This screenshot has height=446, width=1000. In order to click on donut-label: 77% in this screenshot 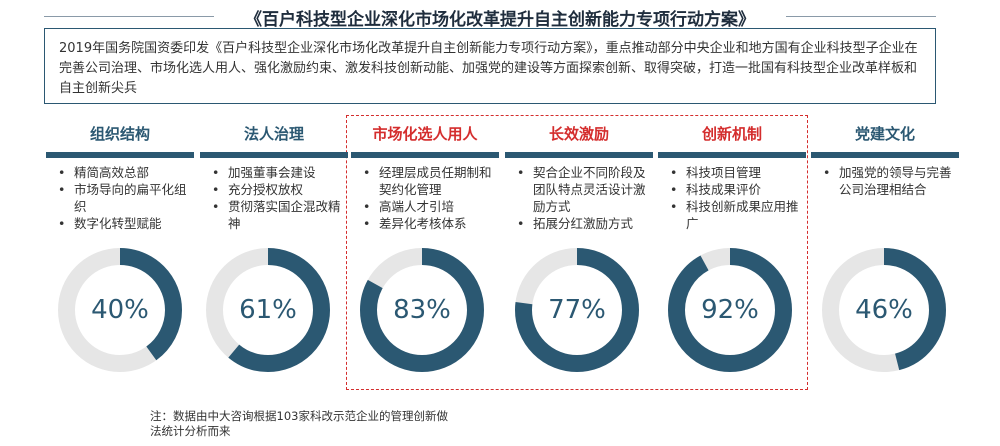, I will do `click(577, 310)`.